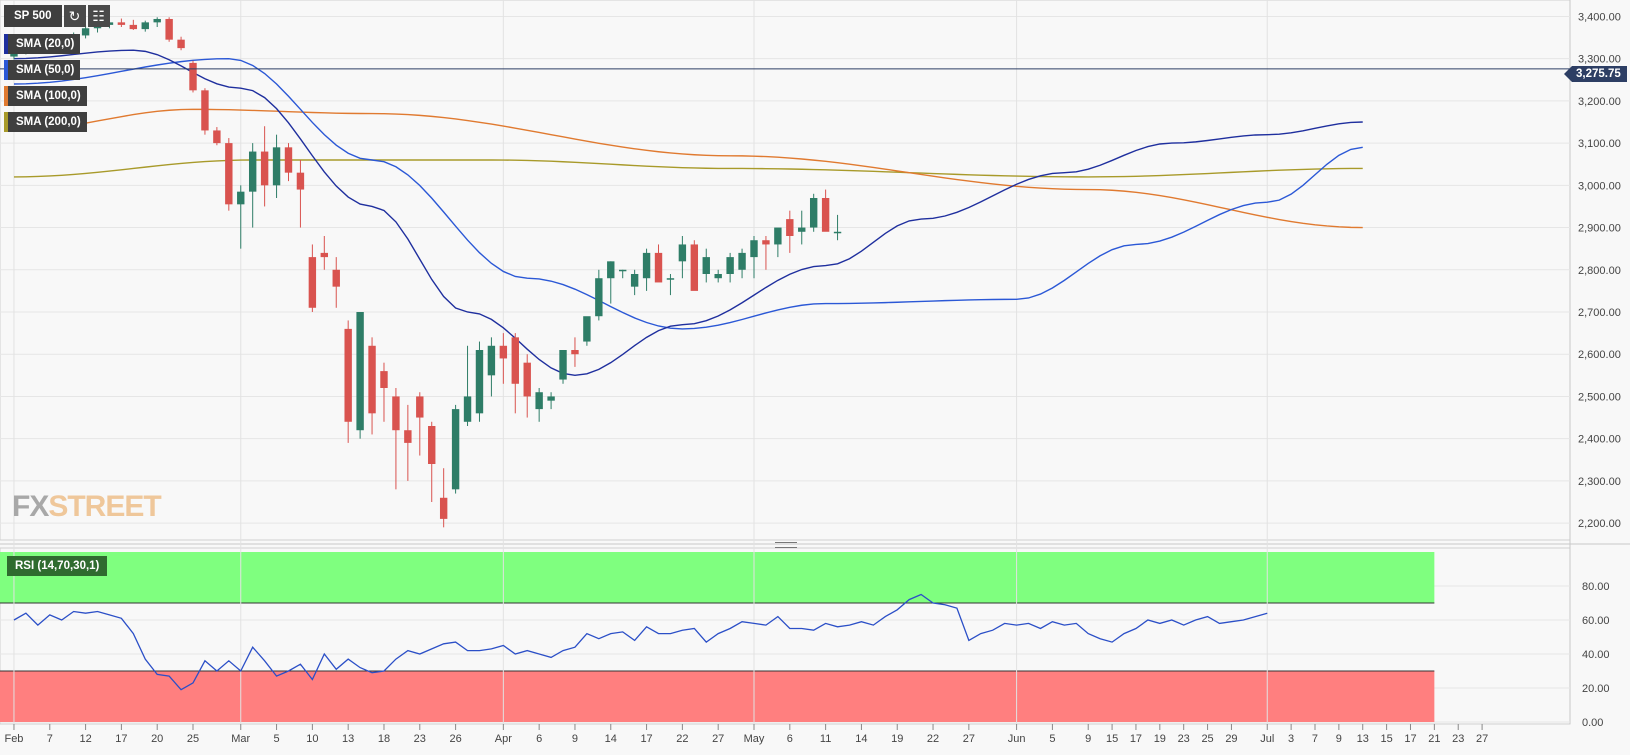  I want to click on y-tick-label: 2,400.00, so click(1599, 440).